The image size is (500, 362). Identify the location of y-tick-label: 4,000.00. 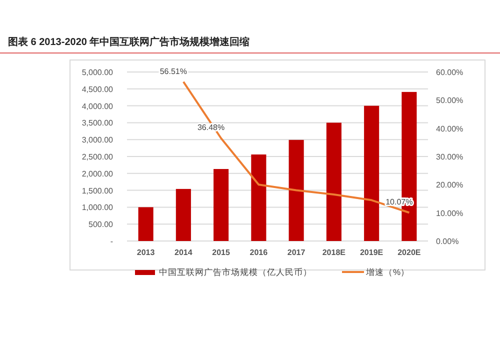
(98, 106).